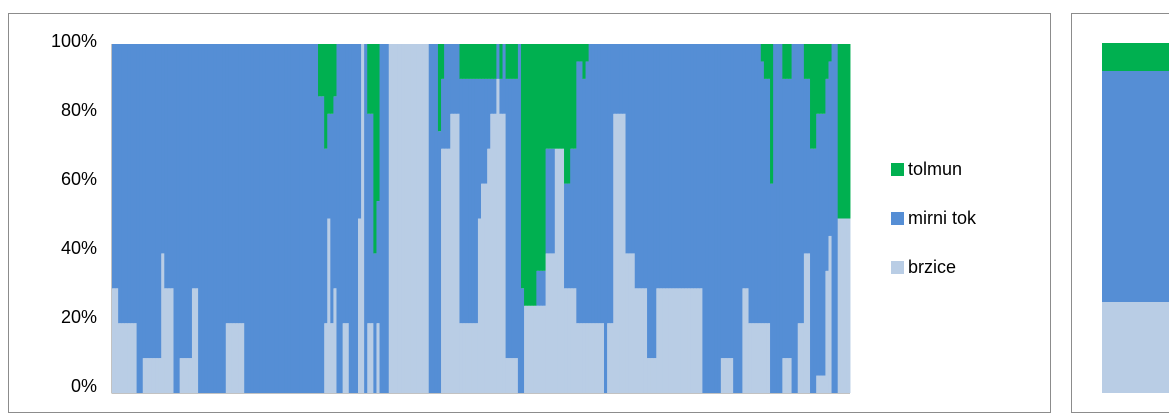  Describe the element at coordinates (639, 340) in the screenshot. I see `bar-172-brzice` at that location.